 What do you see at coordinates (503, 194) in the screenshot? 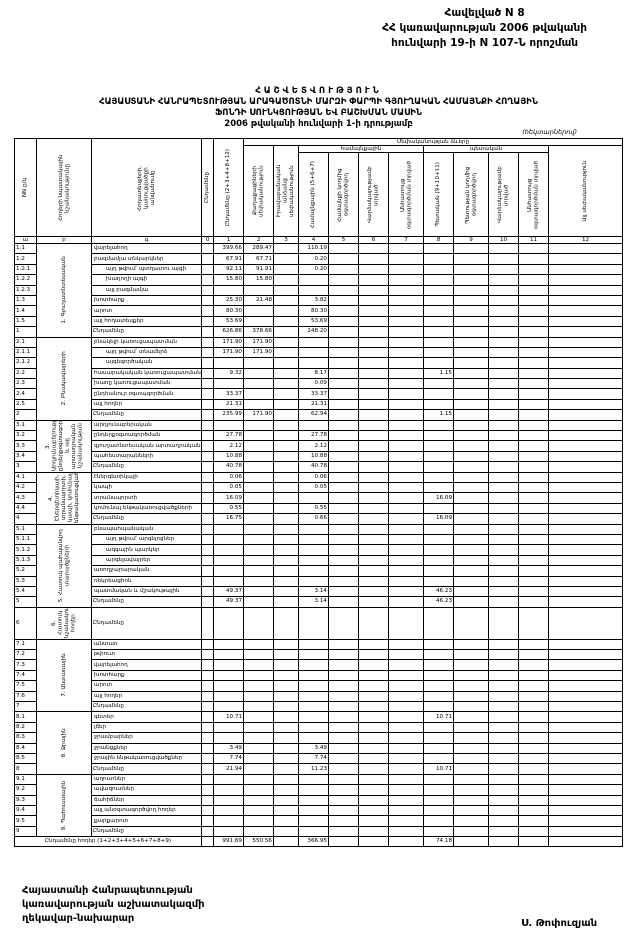
I see `column-header: Վարձակալությամբ տրված` at bounding box center [503, 194].